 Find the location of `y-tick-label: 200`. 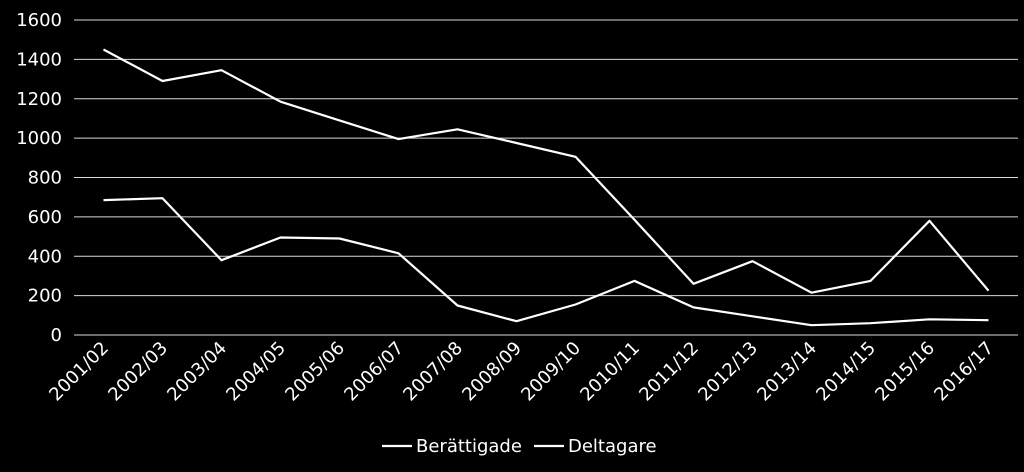

y-tick-label: 200 is located at coordinates (45, 296).